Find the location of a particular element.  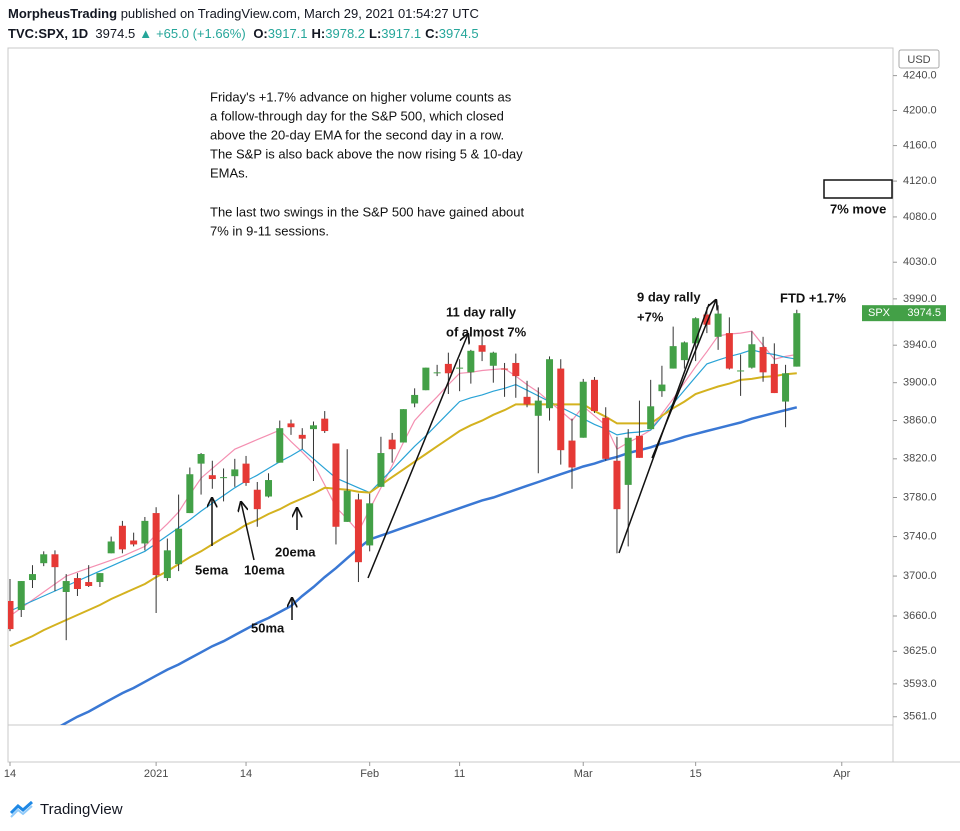

currency: USD is located at coordinates (918, 60).